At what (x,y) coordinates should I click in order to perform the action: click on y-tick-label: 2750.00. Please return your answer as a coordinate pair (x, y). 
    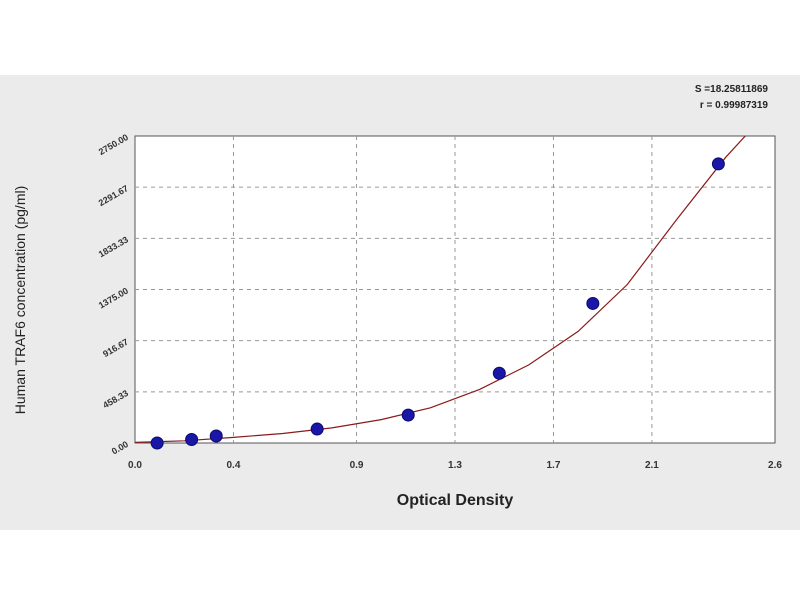
    Looking at the image, I should click on (113, 144).